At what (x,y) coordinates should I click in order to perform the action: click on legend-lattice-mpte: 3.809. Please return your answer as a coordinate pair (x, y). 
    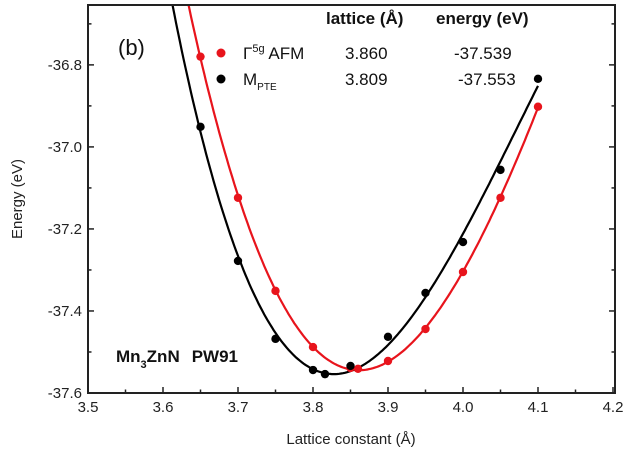
    Looking at the image, I should click on (366, 79).